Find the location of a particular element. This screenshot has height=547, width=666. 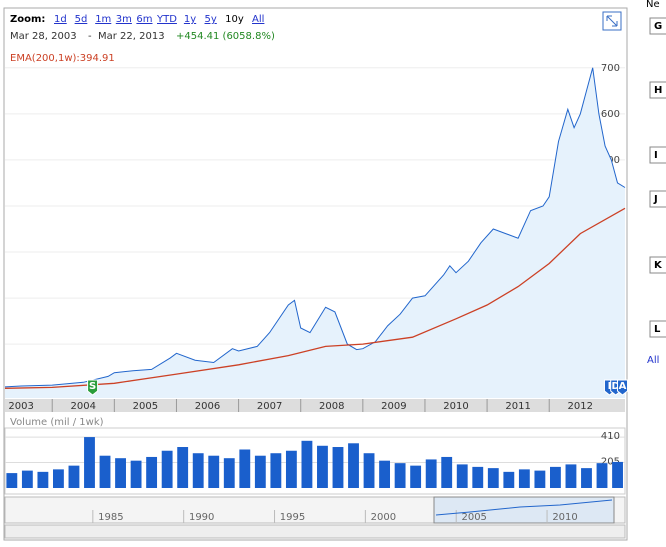

event-flag-label: S is located at coordinates (92, 386).